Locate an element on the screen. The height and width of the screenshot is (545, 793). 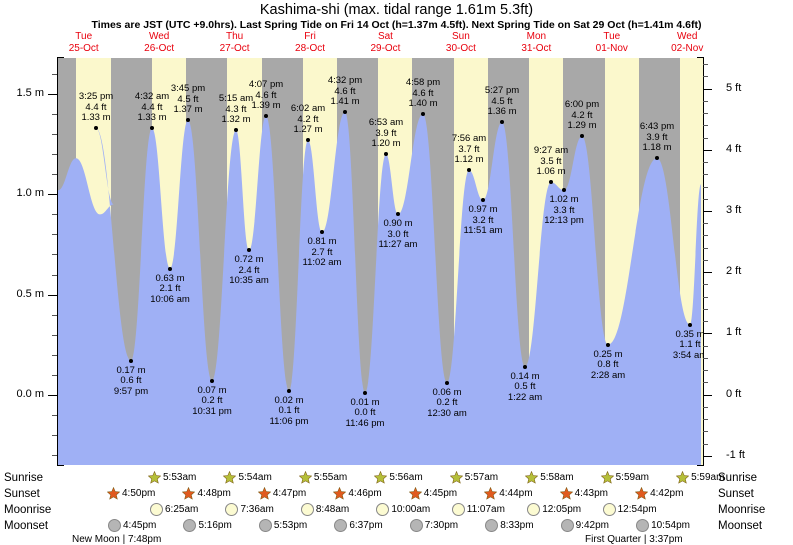
sunset-star-icon is located at coordinates (566, 493).